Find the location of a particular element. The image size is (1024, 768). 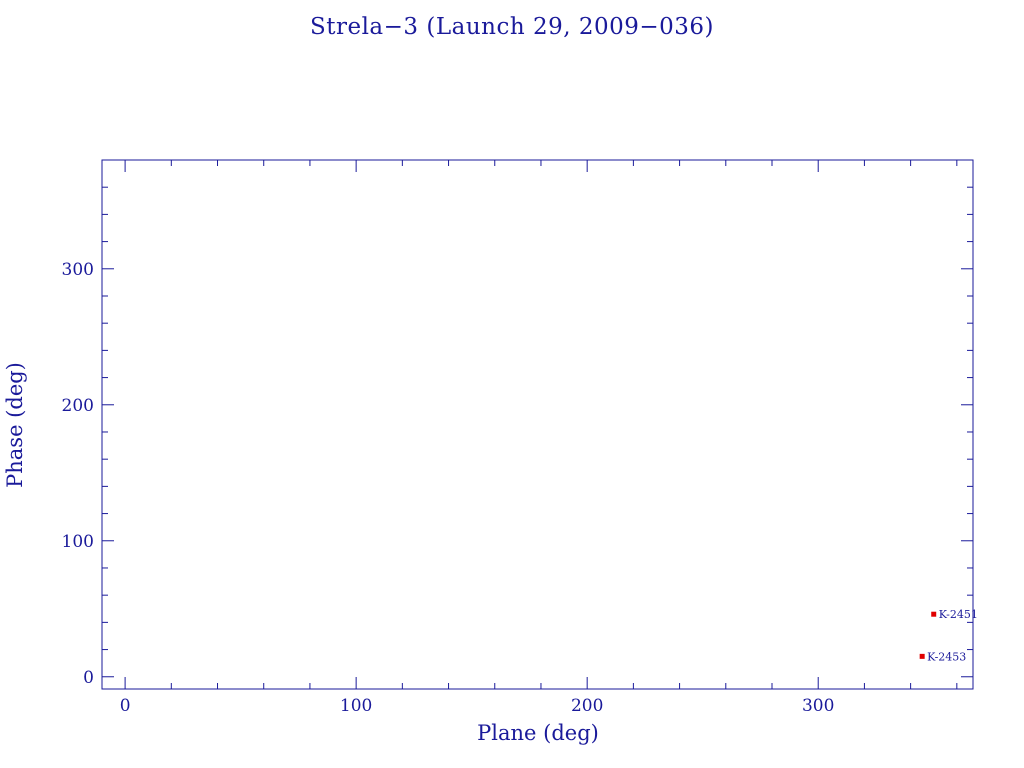

data-points: K-2451 K-2453 is located at coordinates (948, 635).